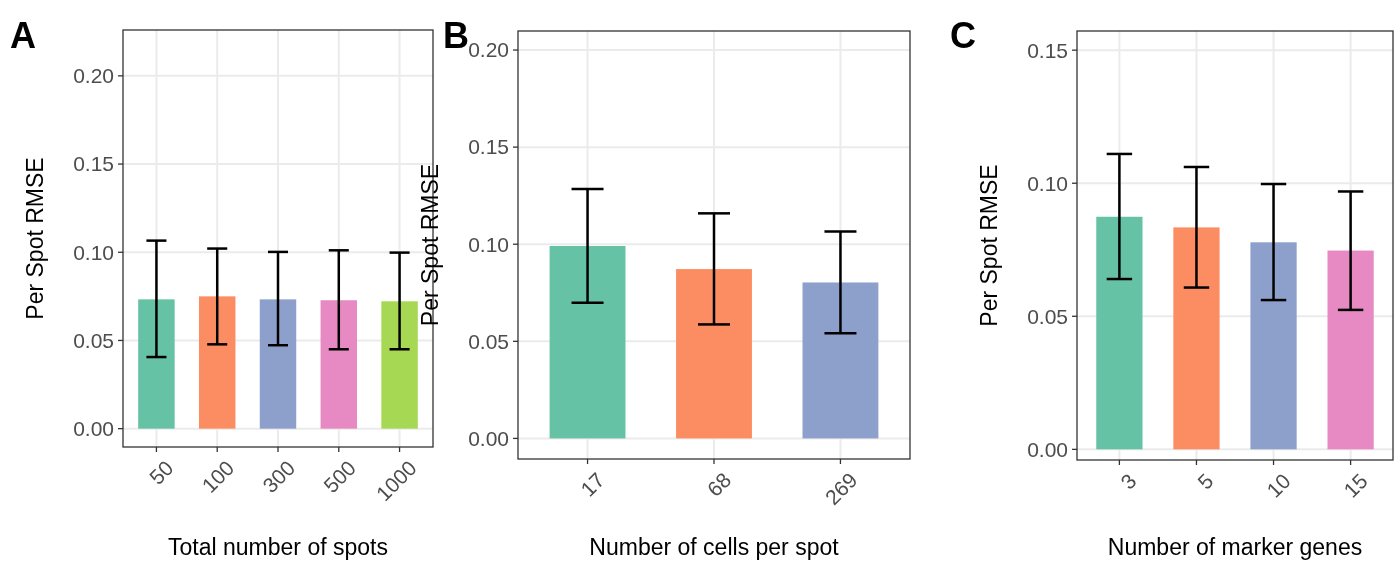 The height and width of the screenshot is (567, 1398). I want to click on x-tick-label: 17, so click(592, 484).